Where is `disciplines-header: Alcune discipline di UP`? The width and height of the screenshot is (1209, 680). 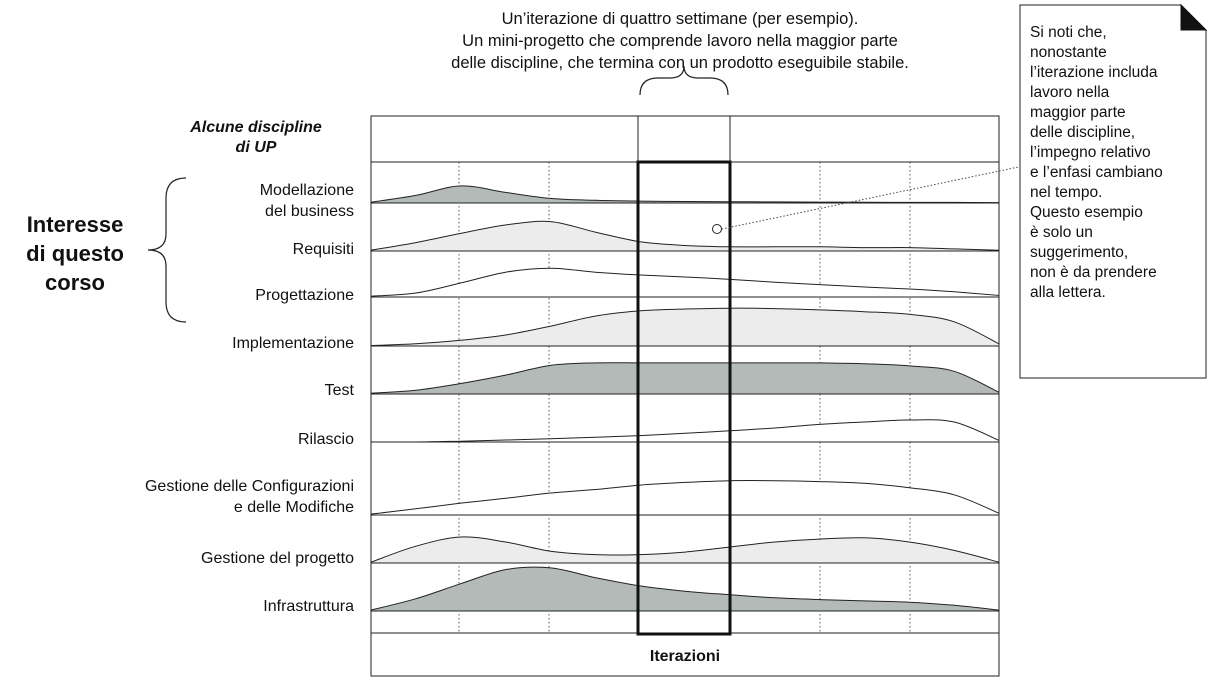
disciplines-header: Alcune discipline di UP is located at coordinates (256, 138).